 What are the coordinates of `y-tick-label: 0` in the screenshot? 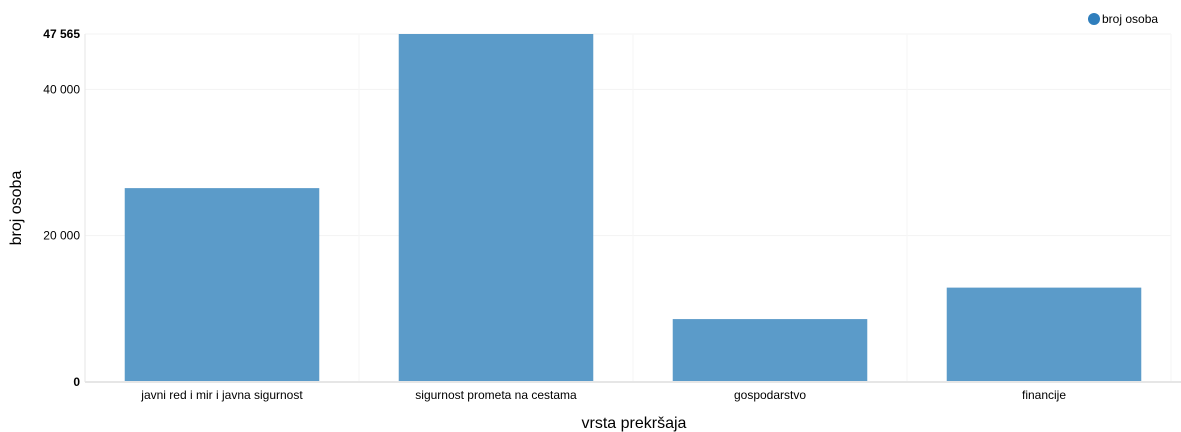 It's located at (76, 382).